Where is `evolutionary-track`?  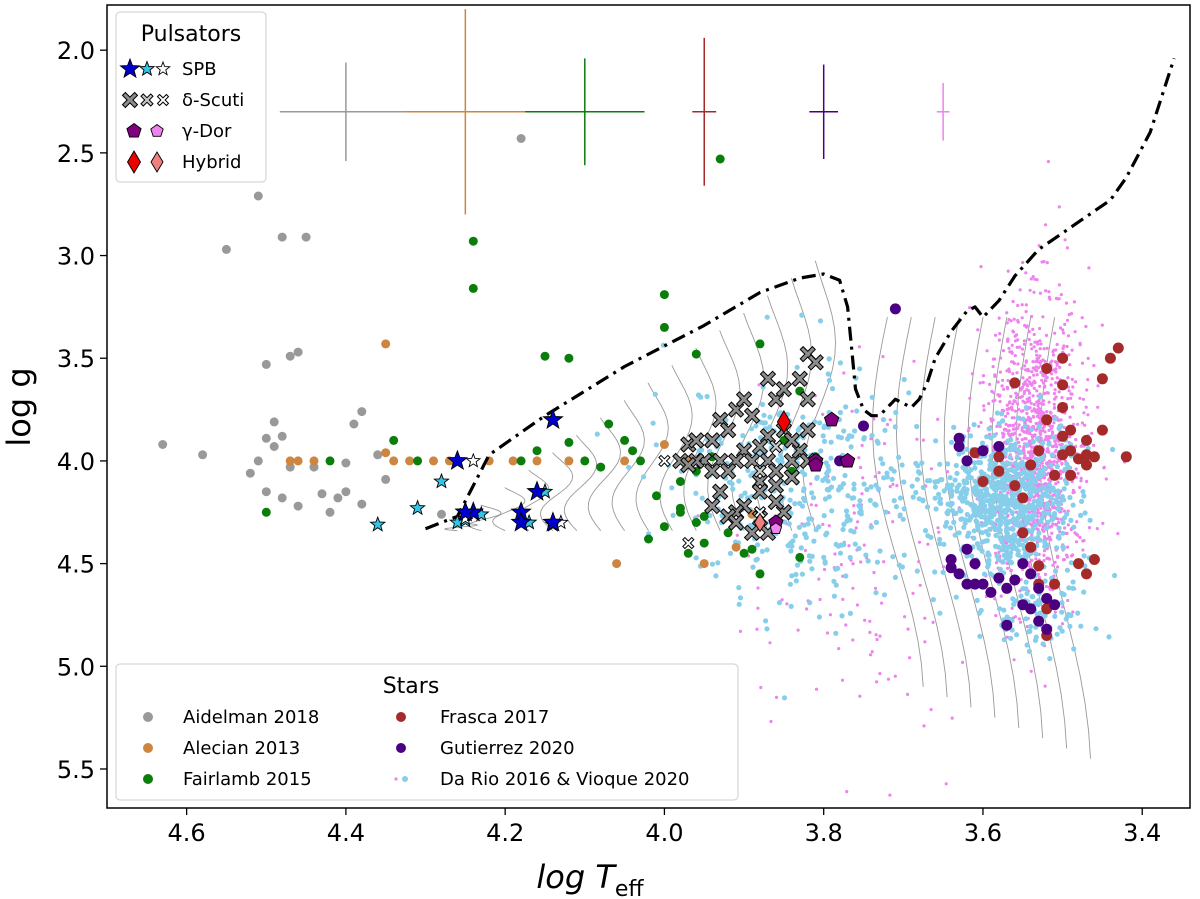 evolutionary-track is located at coordinates (969, 517).